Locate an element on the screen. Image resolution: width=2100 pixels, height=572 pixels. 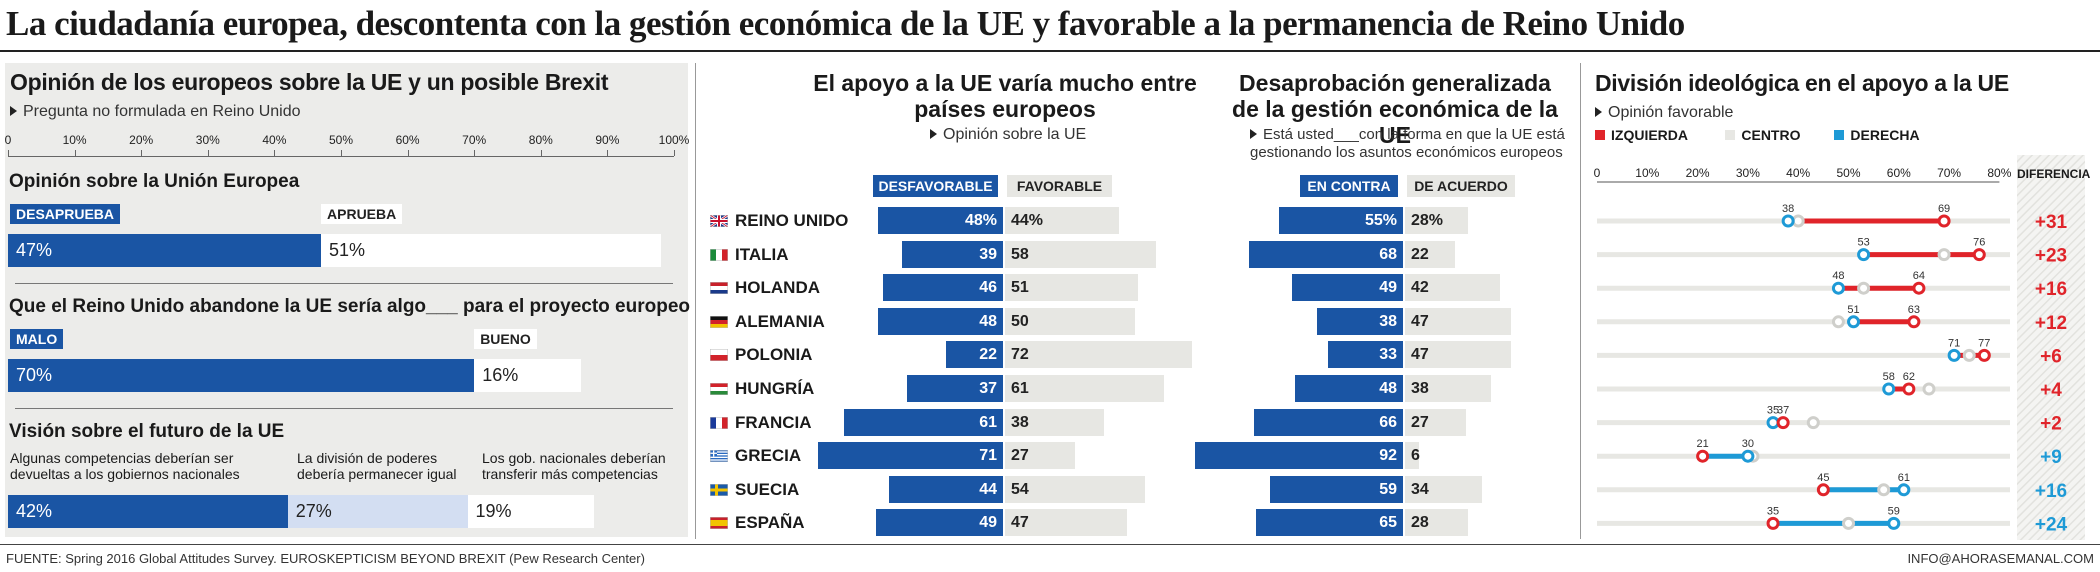
value-label: 69 is located at coordinates (1944, 209).